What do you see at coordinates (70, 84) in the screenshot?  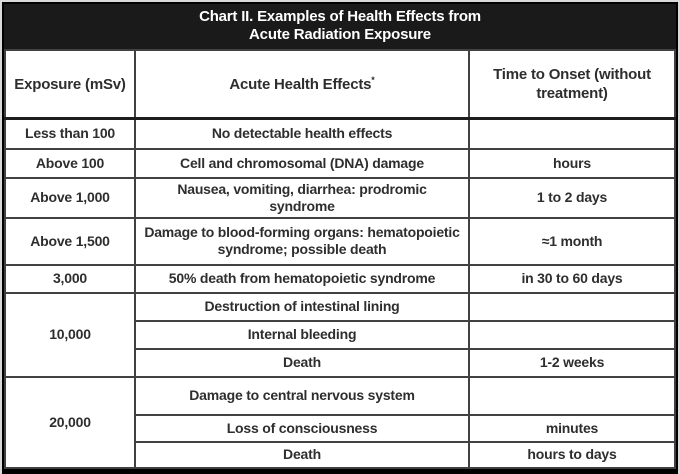 I see `column-header-exposure: Exposure (mSv)` at bounding box center [70, 84].